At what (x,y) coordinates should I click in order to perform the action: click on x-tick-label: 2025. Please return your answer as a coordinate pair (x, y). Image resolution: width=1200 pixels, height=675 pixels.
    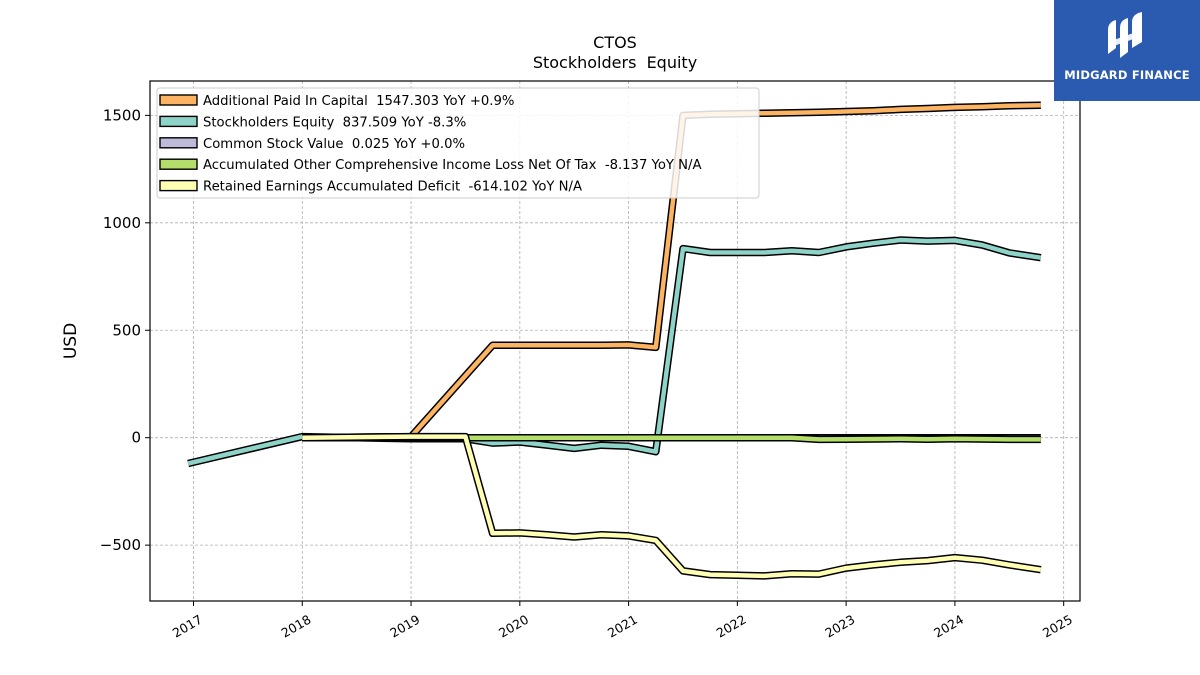
    Looking at the image, I should click on (1057, 626).